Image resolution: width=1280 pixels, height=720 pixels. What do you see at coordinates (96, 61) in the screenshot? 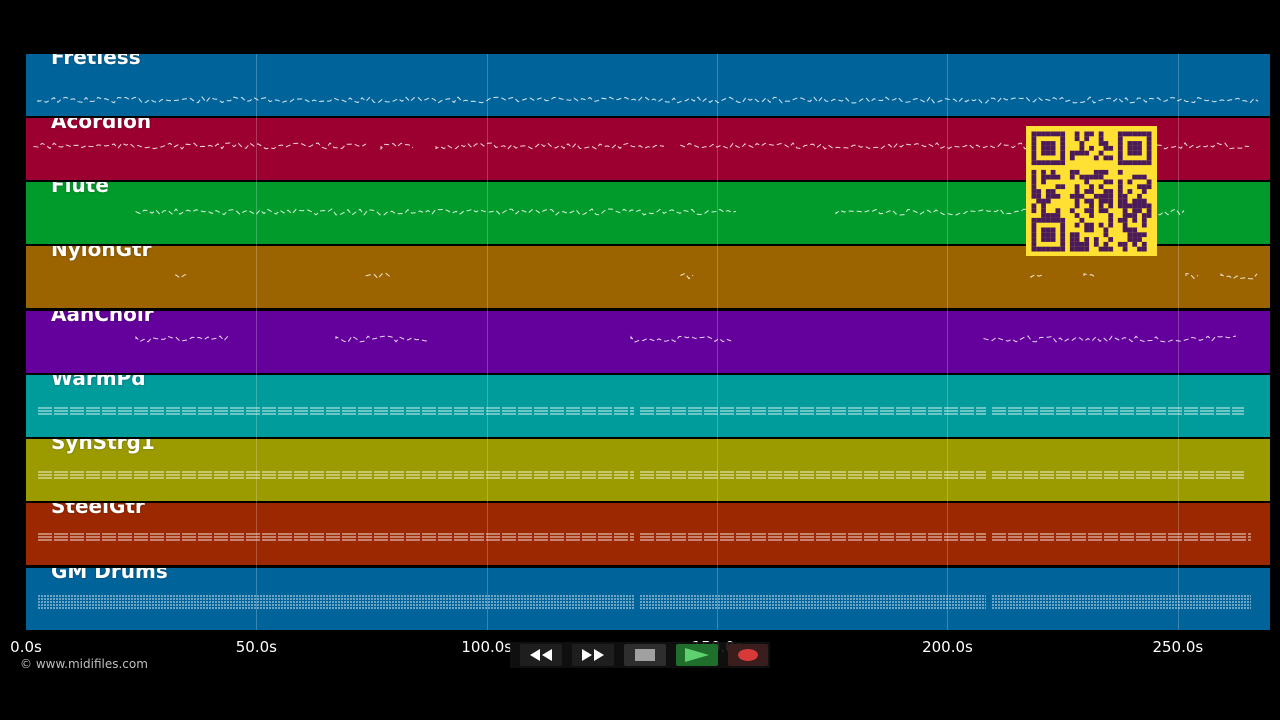
I see `track-name: Fretless` at bounding box center [96, 61].